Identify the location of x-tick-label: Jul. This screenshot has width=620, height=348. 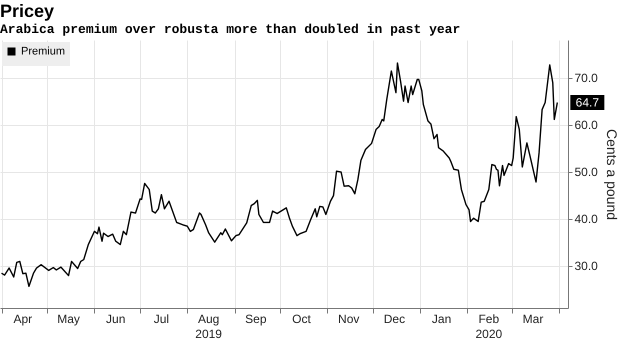
(162, 319).